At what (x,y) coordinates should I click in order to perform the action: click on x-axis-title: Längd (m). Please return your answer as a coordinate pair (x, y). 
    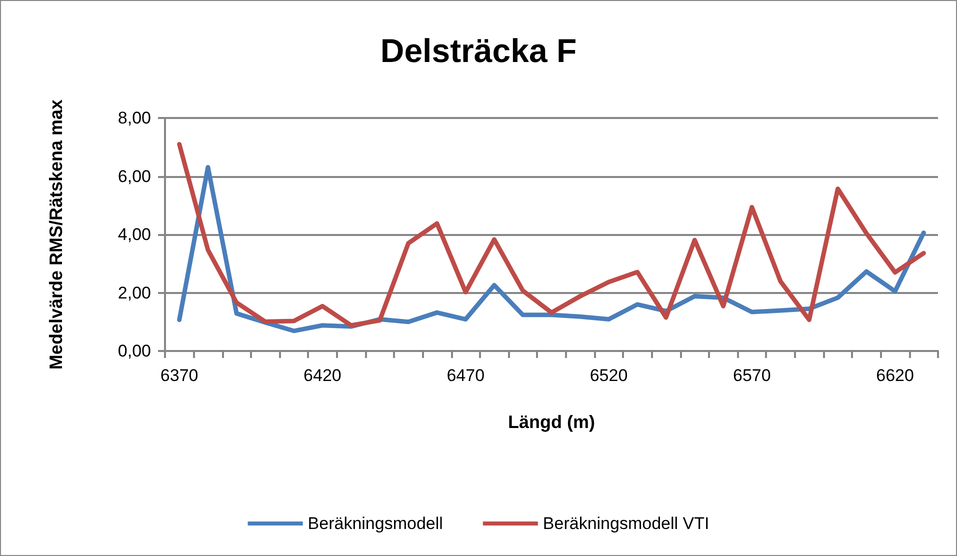
    Looking at the image, I should click on (551, 422).